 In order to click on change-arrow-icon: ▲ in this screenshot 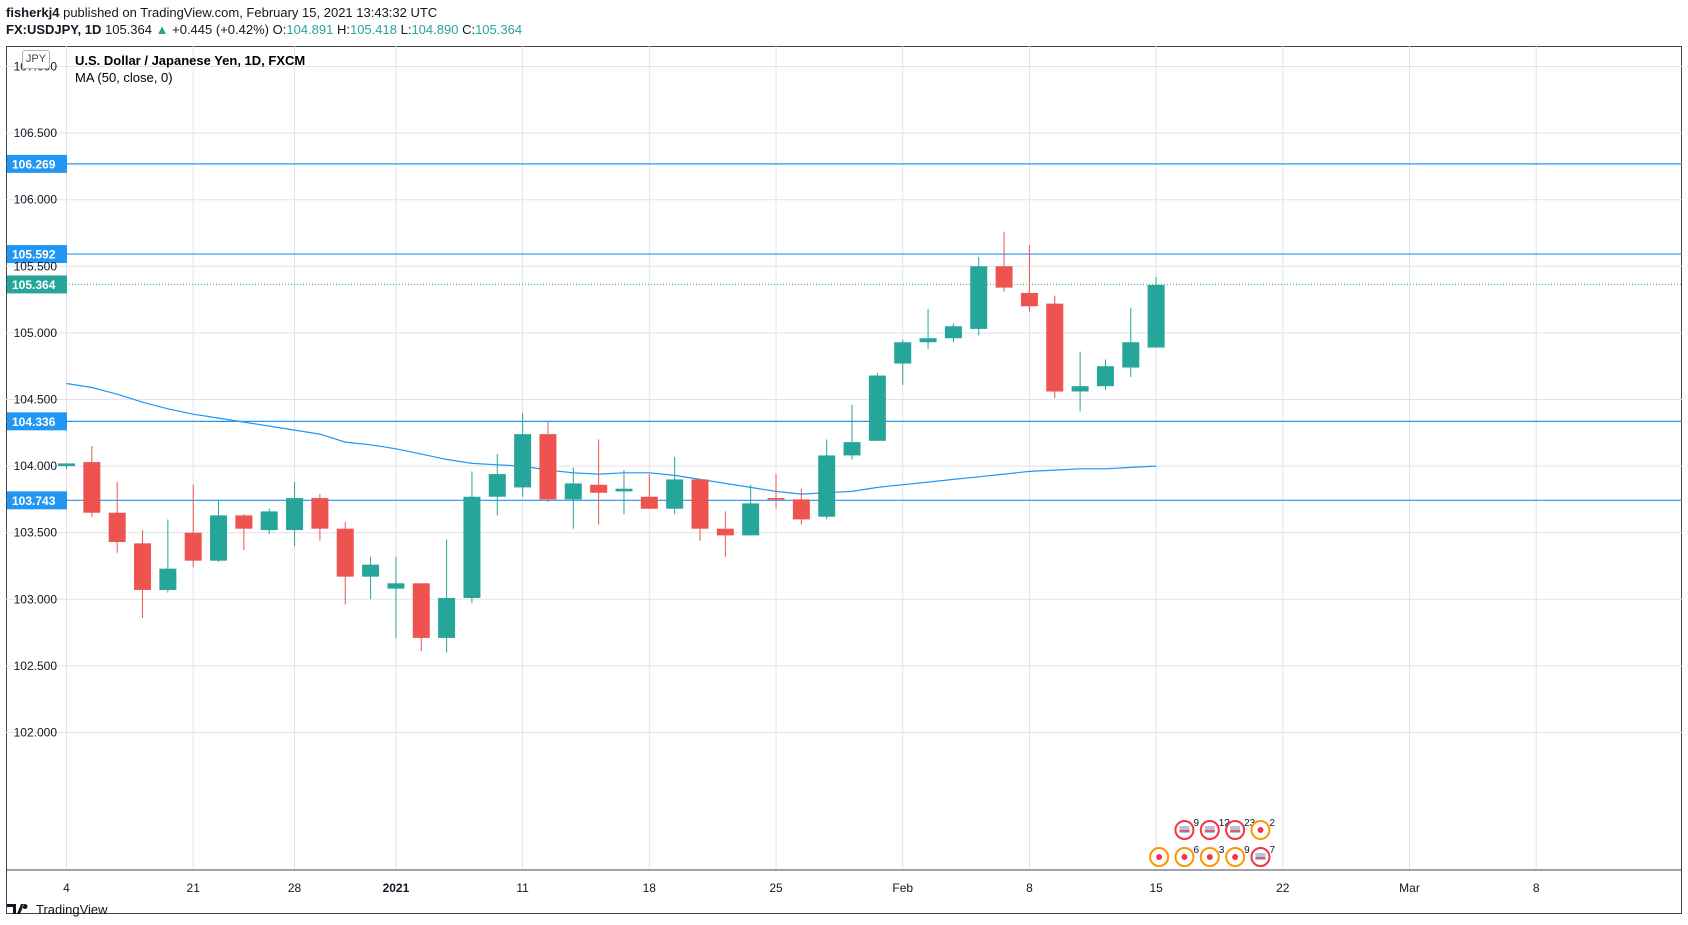, I will do `click(162, 29)`.